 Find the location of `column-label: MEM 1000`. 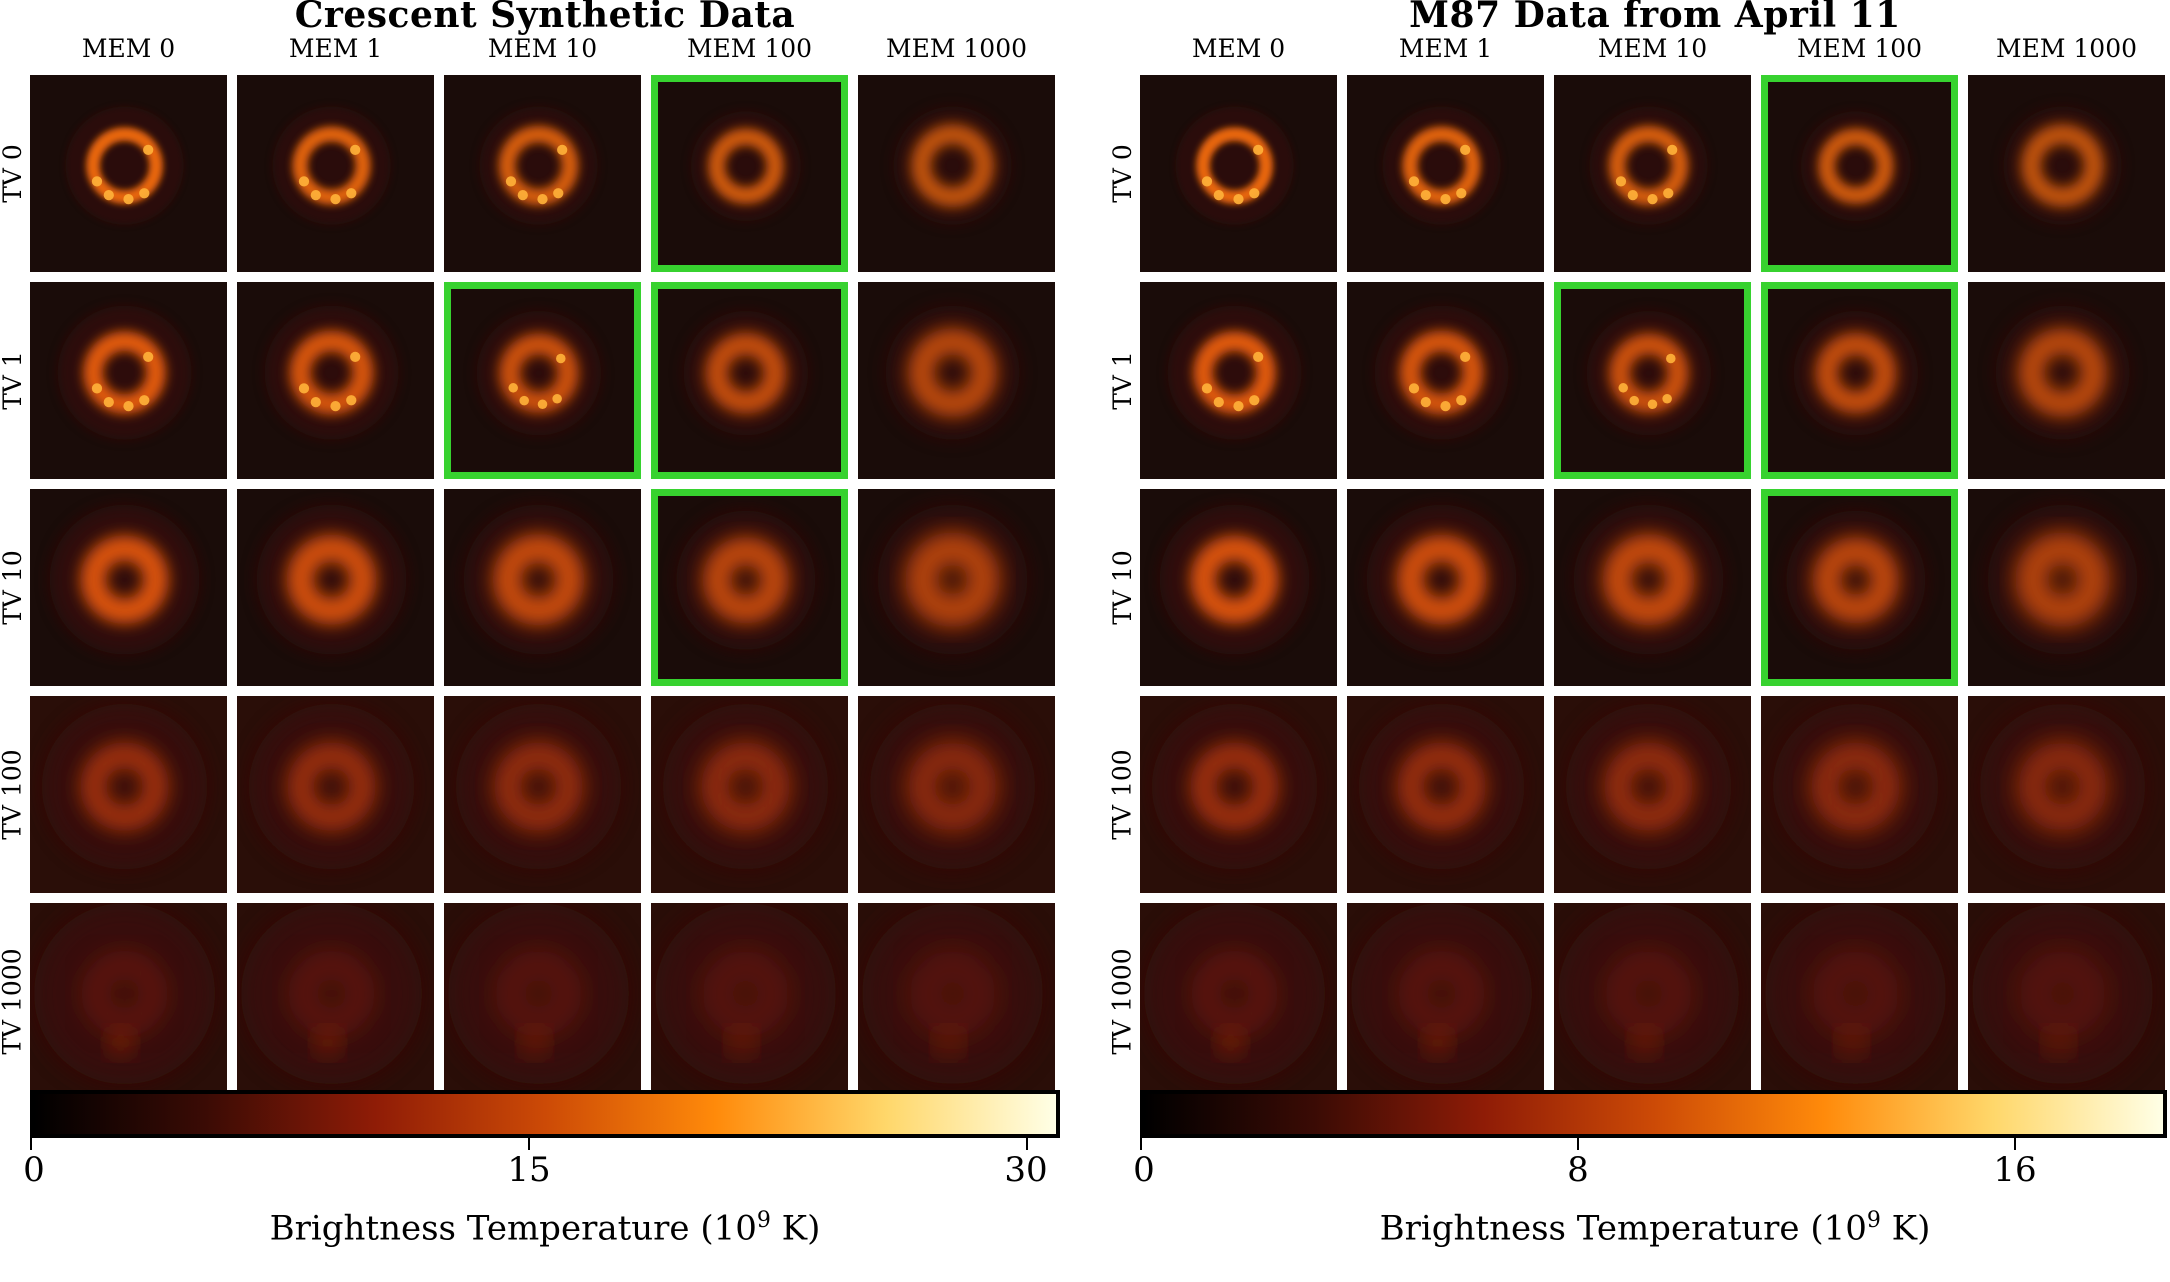

column-label: MEM 1000 is located at coordinates (2066, 48).